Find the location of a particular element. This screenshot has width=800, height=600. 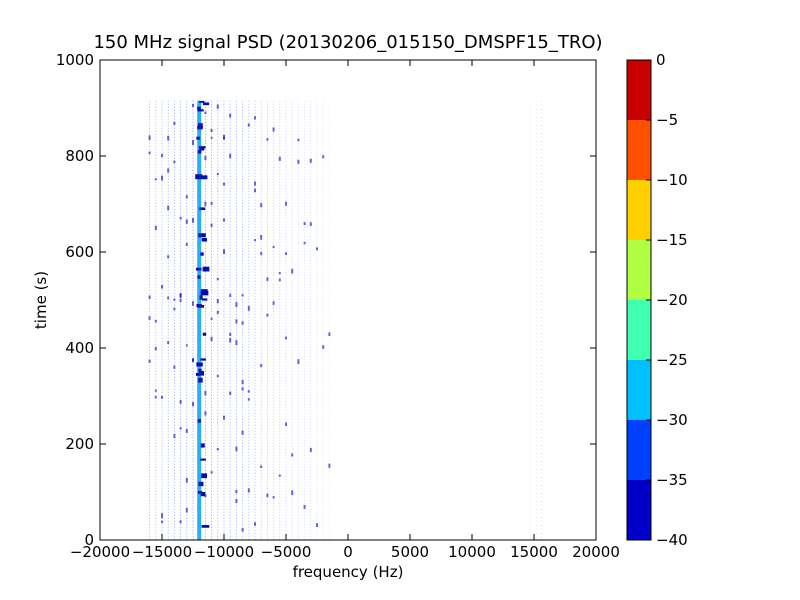

y-tick-label: 800 is located at coordinates (79, 156).